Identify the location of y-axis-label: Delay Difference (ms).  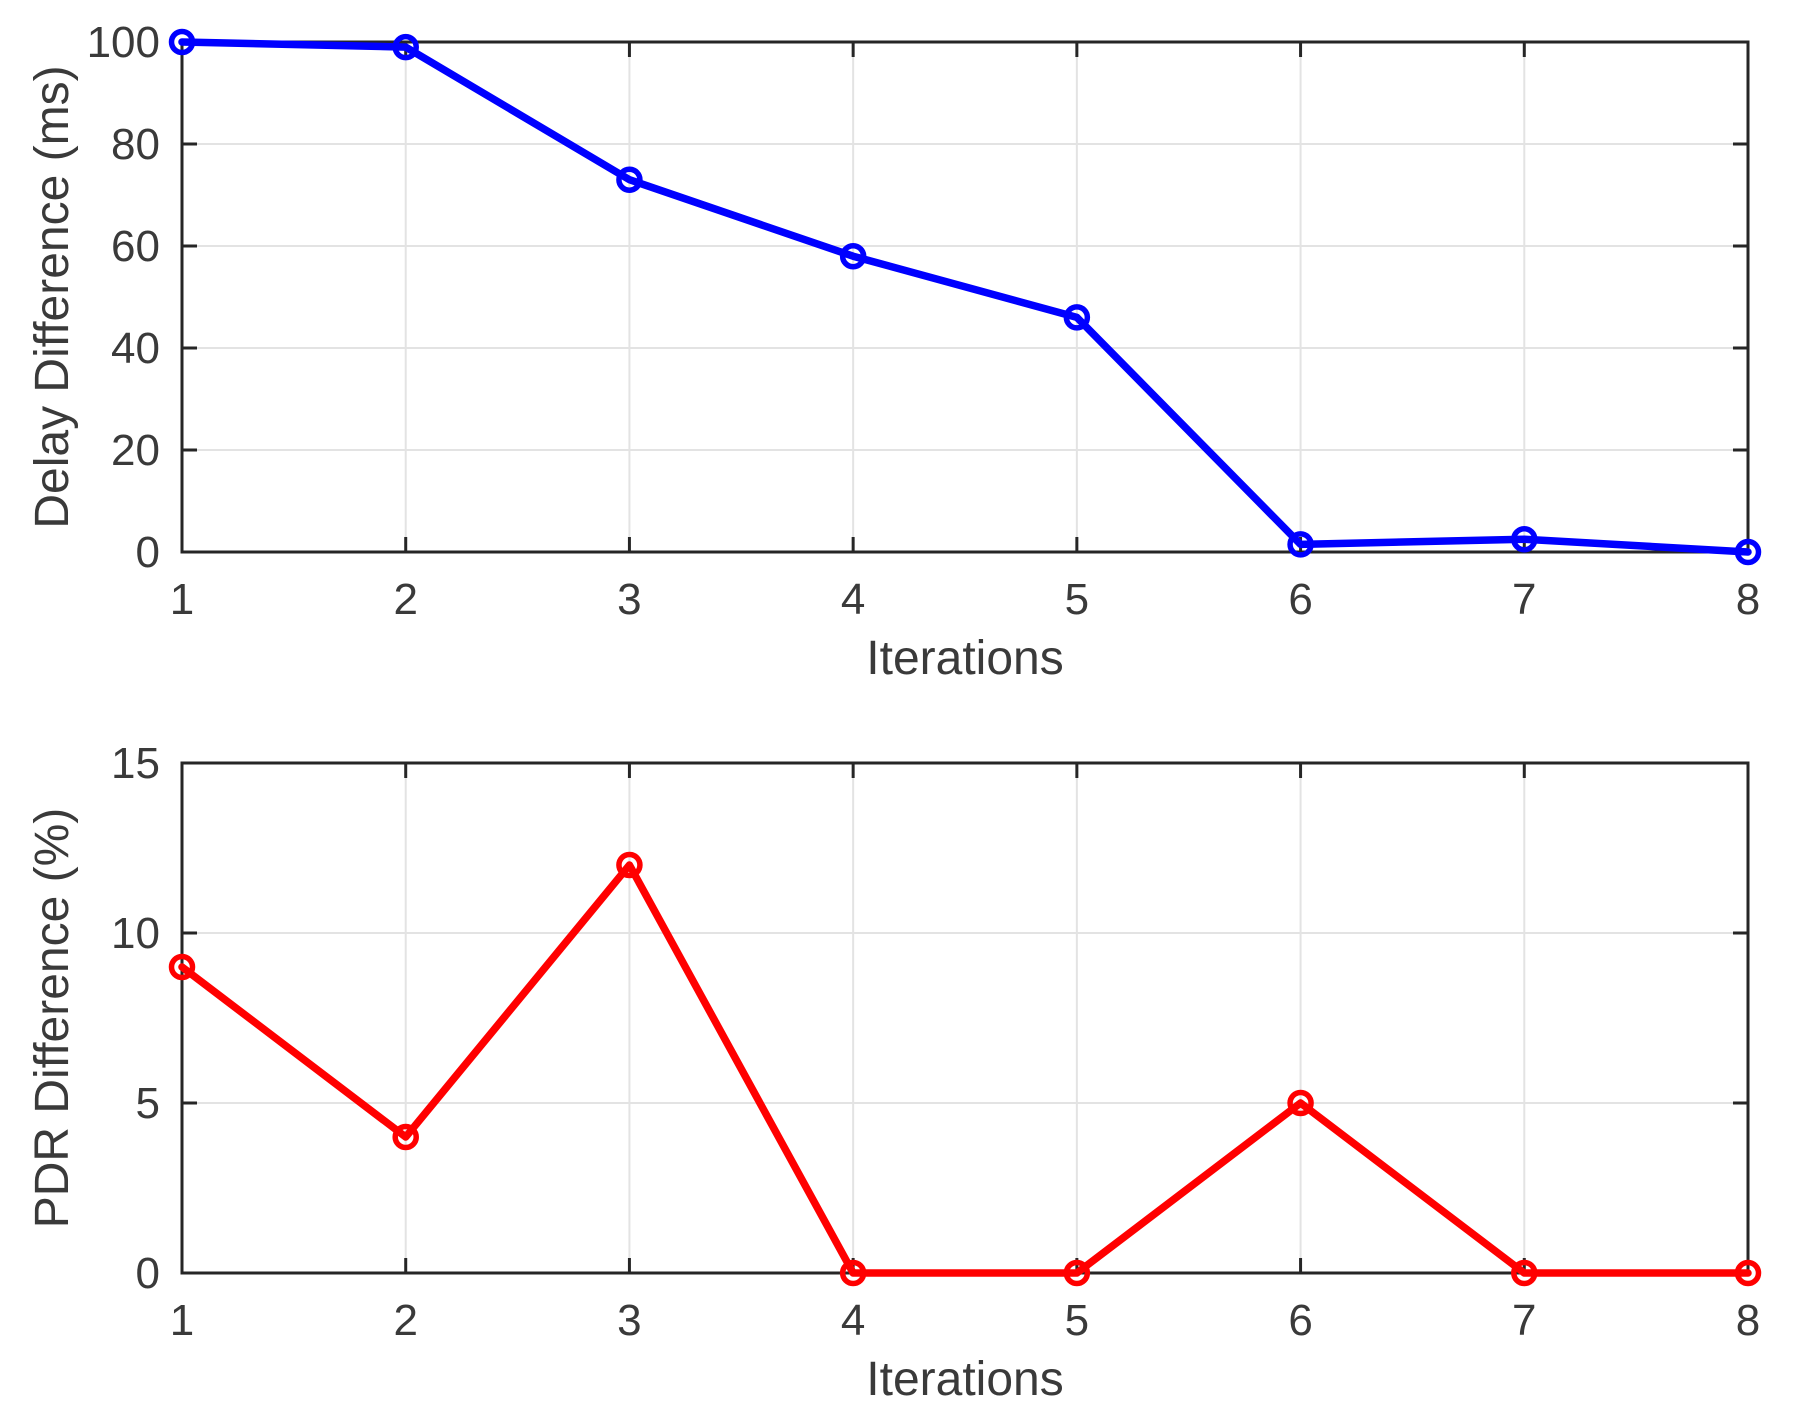
(52, 296).